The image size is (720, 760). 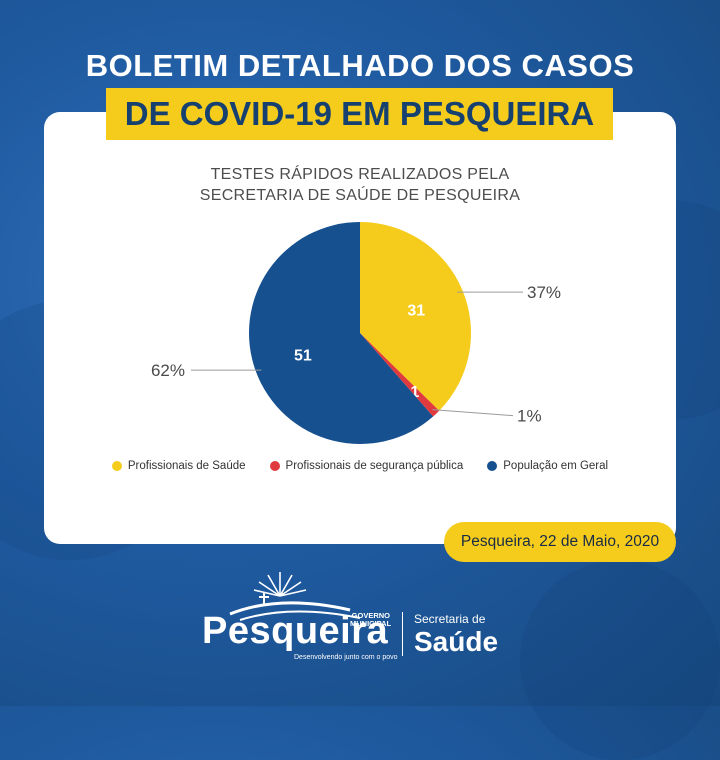 I want to click on logo-divider, so click(x=402, y=634).